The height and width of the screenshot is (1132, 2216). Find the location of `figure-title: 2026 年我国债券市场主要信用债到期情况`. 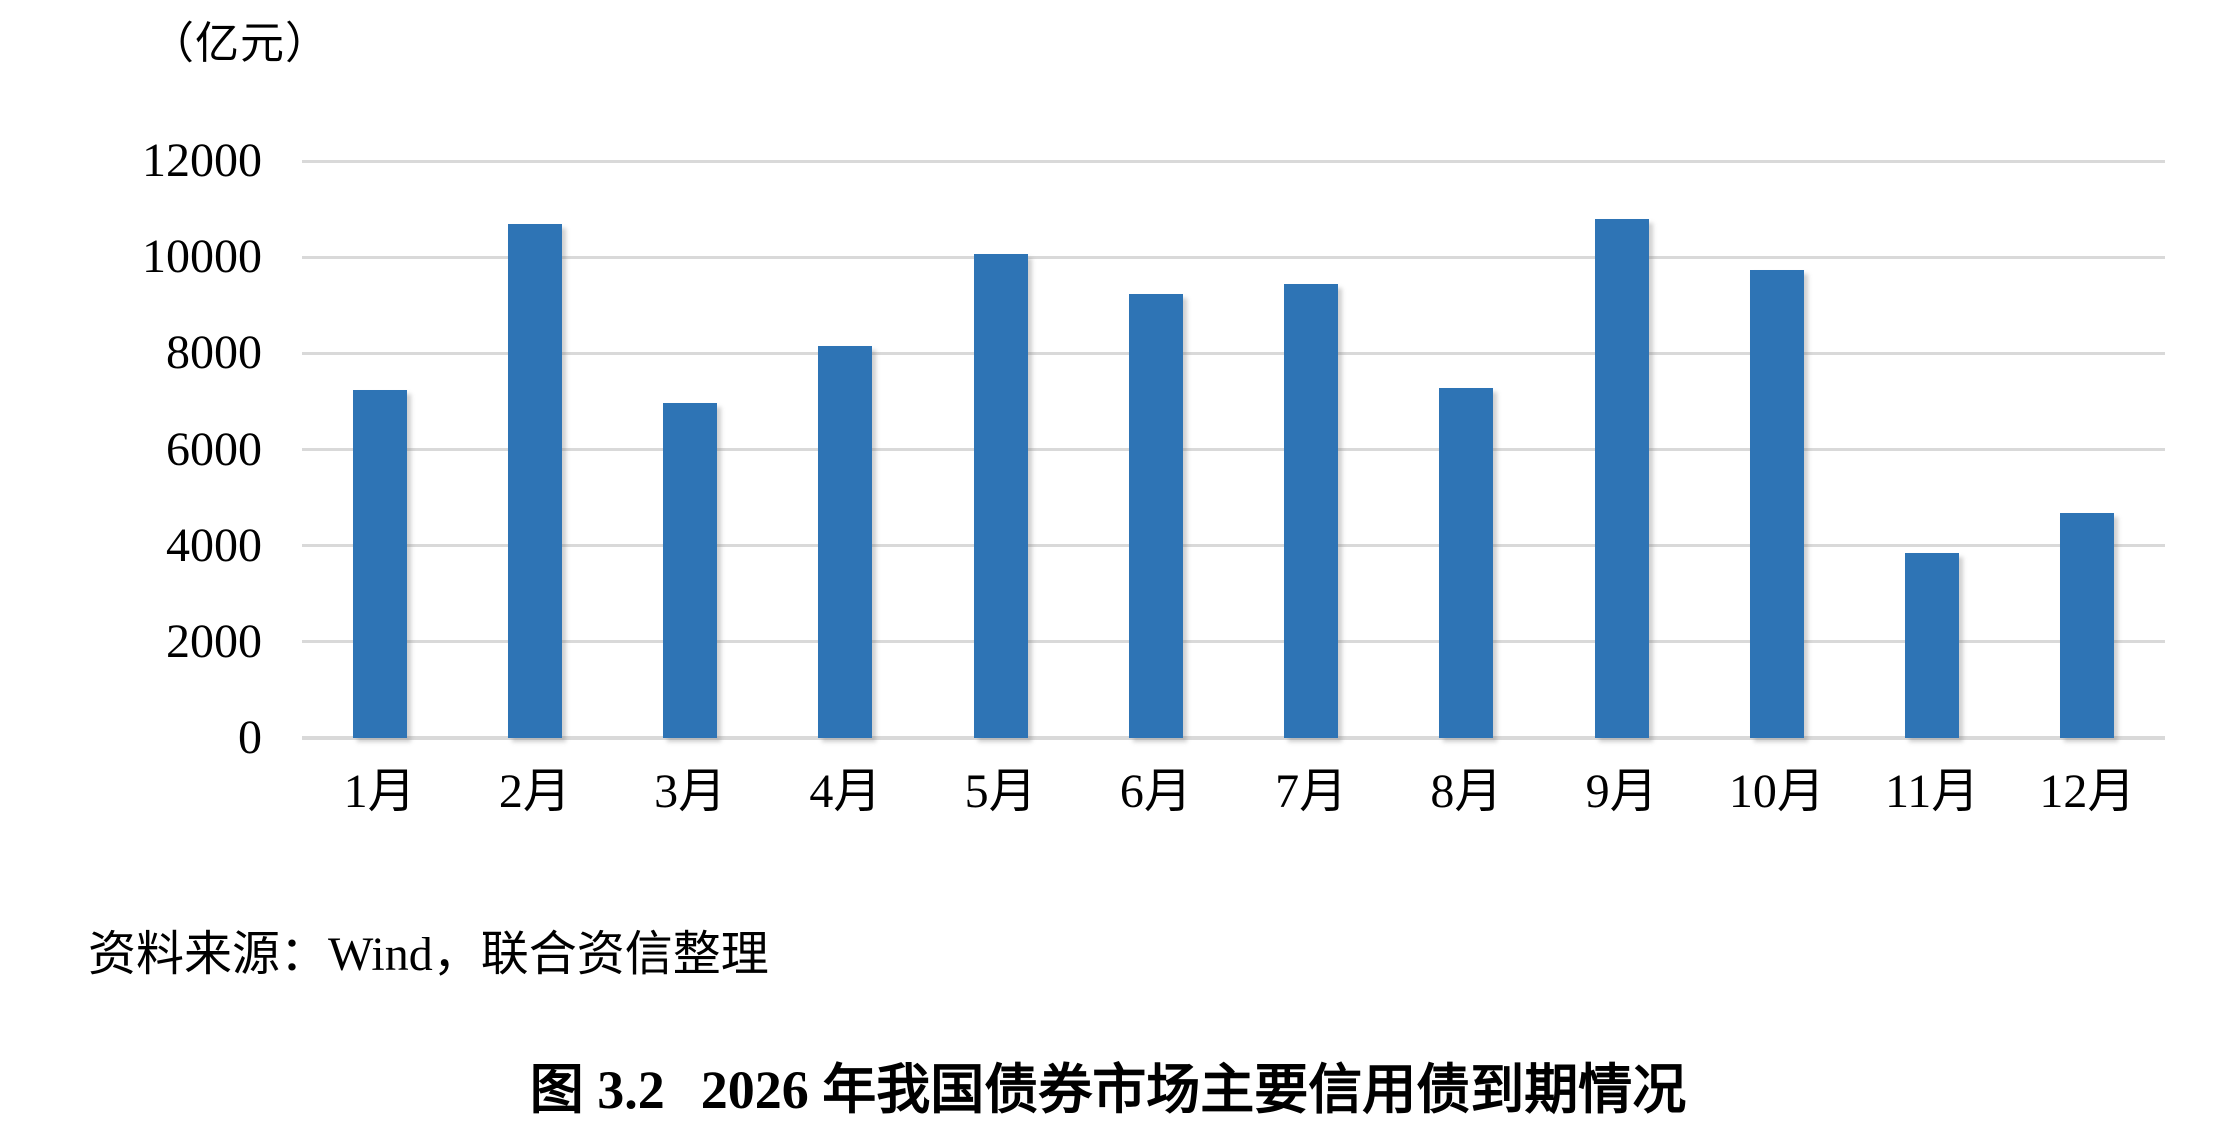

figure-title: 2026 年我国债券市场主要信用债到期情况 is located at coordinates (1193, 1090).